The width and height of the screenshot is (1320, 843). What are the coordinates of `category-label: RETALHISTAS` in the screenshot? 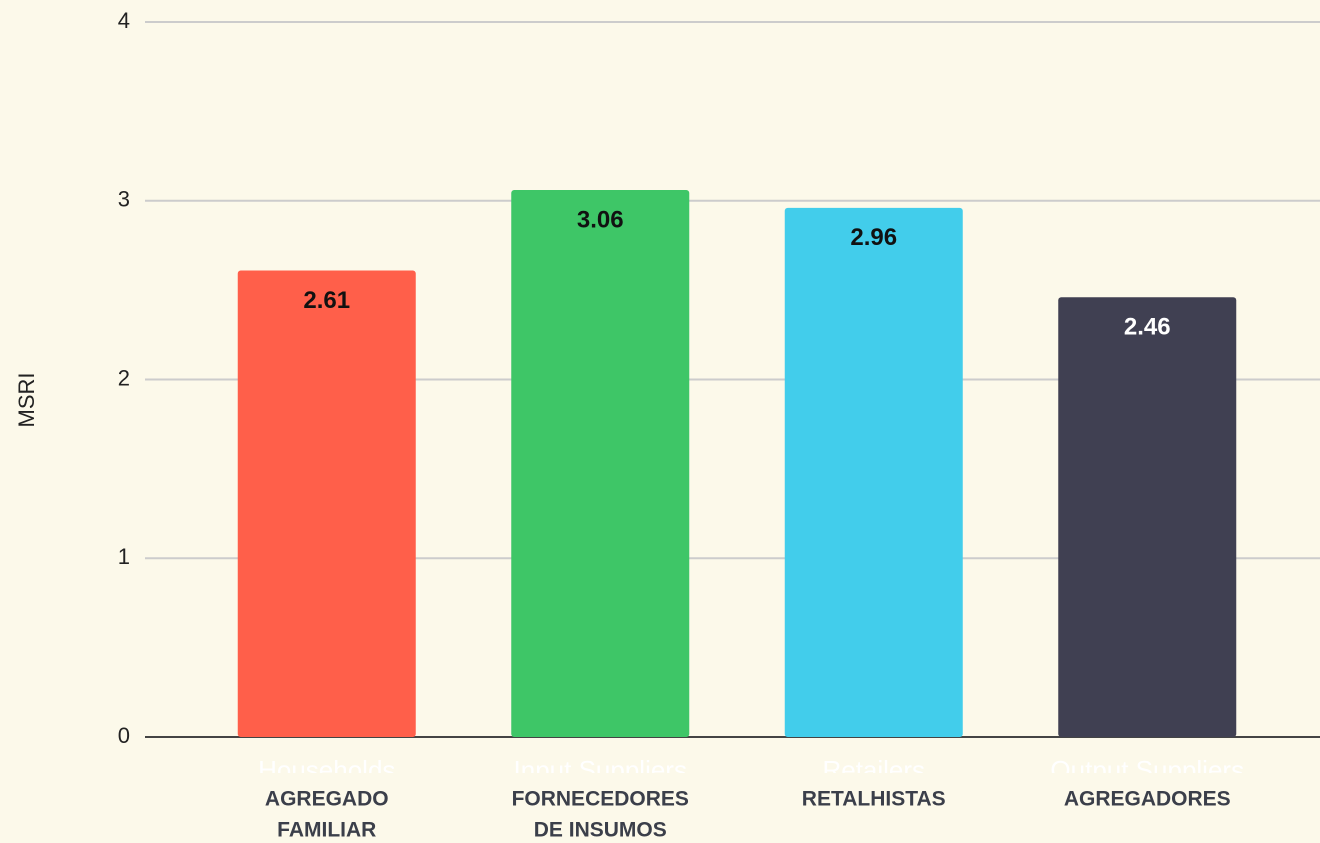 It's located at (874, 799).